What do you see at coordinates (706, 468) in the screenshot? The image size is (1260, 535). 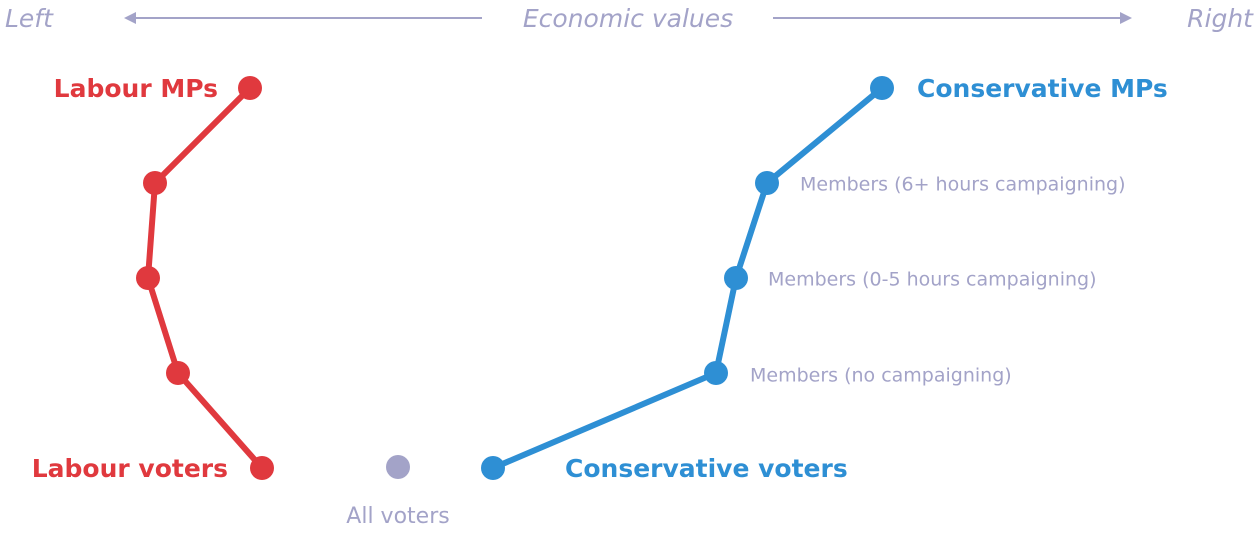 I see `label: Conservative voters` at bounding box center [706, 468].